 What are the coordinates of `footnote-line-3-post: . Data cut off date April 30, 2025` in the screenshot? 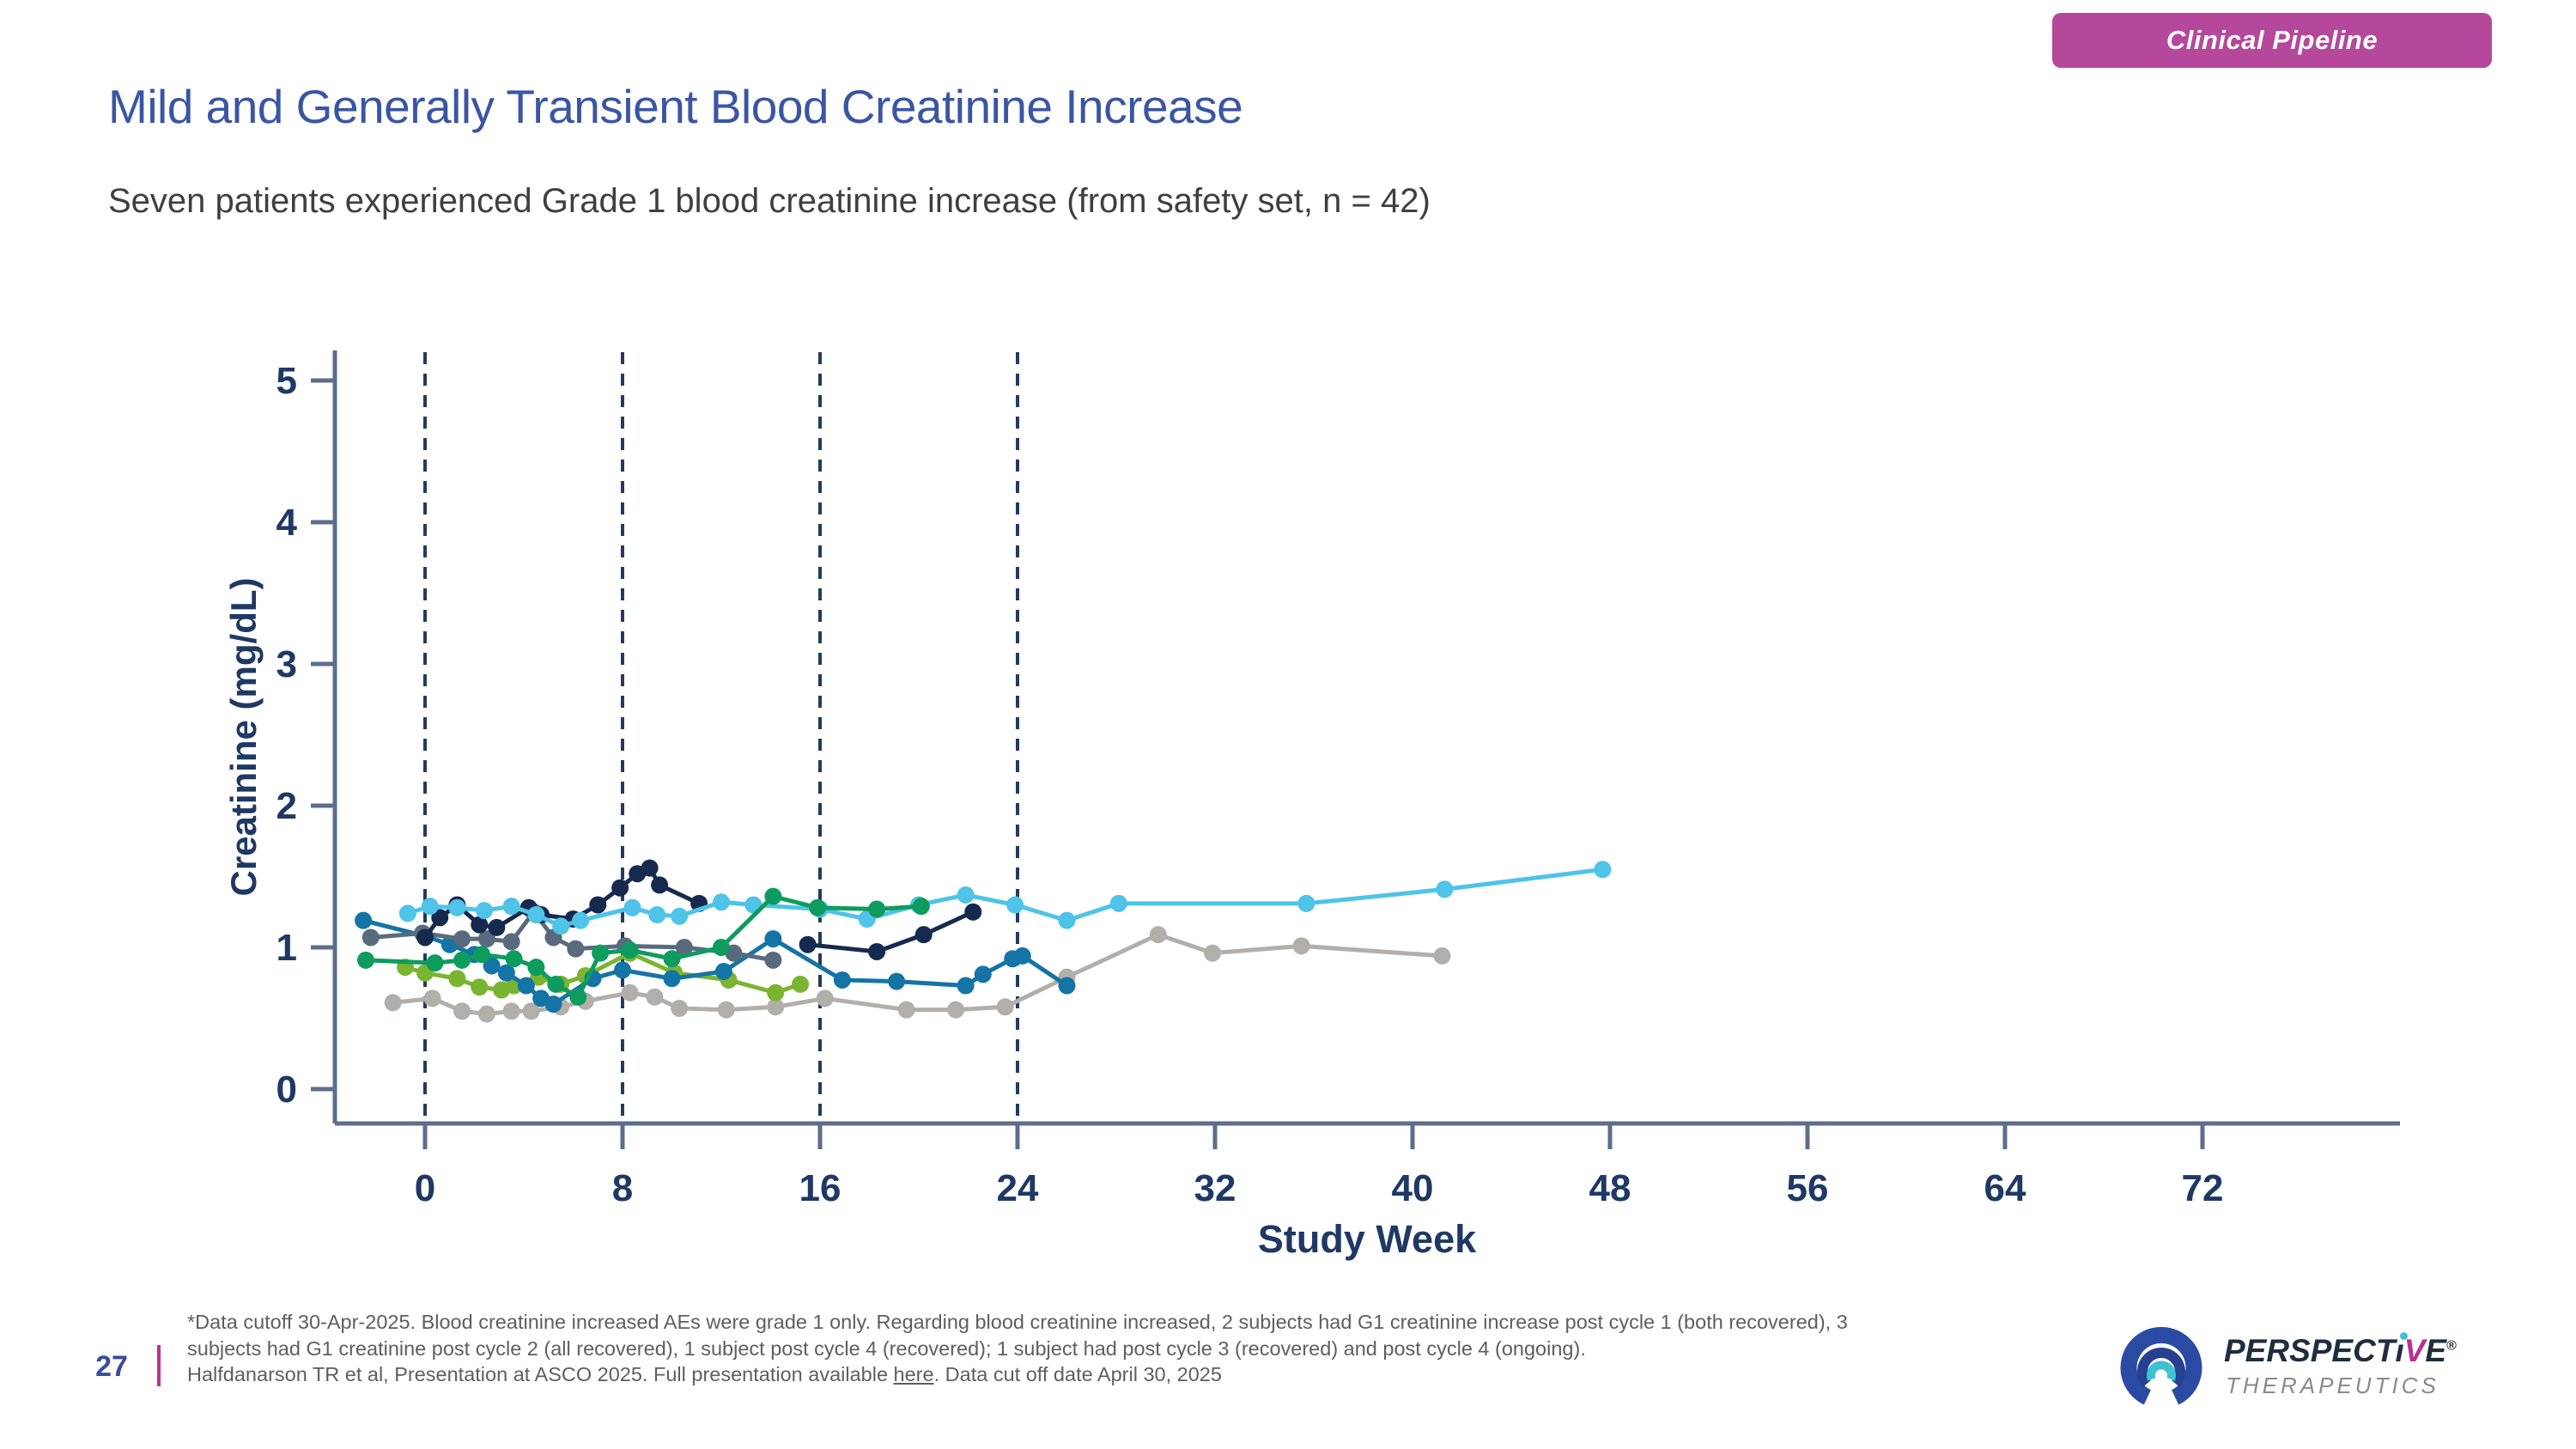 It's located at (1078, 1374).